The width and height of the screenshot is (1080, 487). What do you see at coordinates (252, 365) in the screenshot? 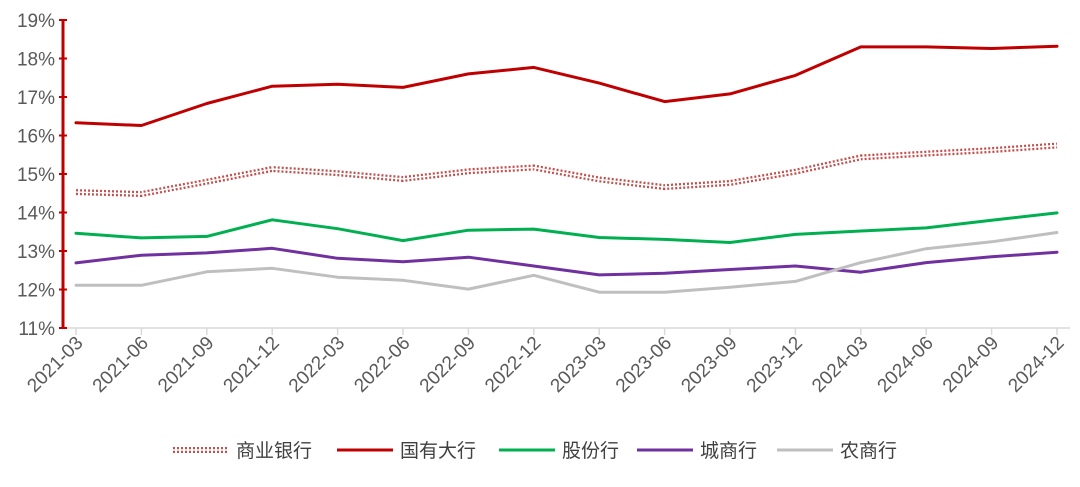
I see `x-tick-label: 2021-12` at bounding box center [252, 365].